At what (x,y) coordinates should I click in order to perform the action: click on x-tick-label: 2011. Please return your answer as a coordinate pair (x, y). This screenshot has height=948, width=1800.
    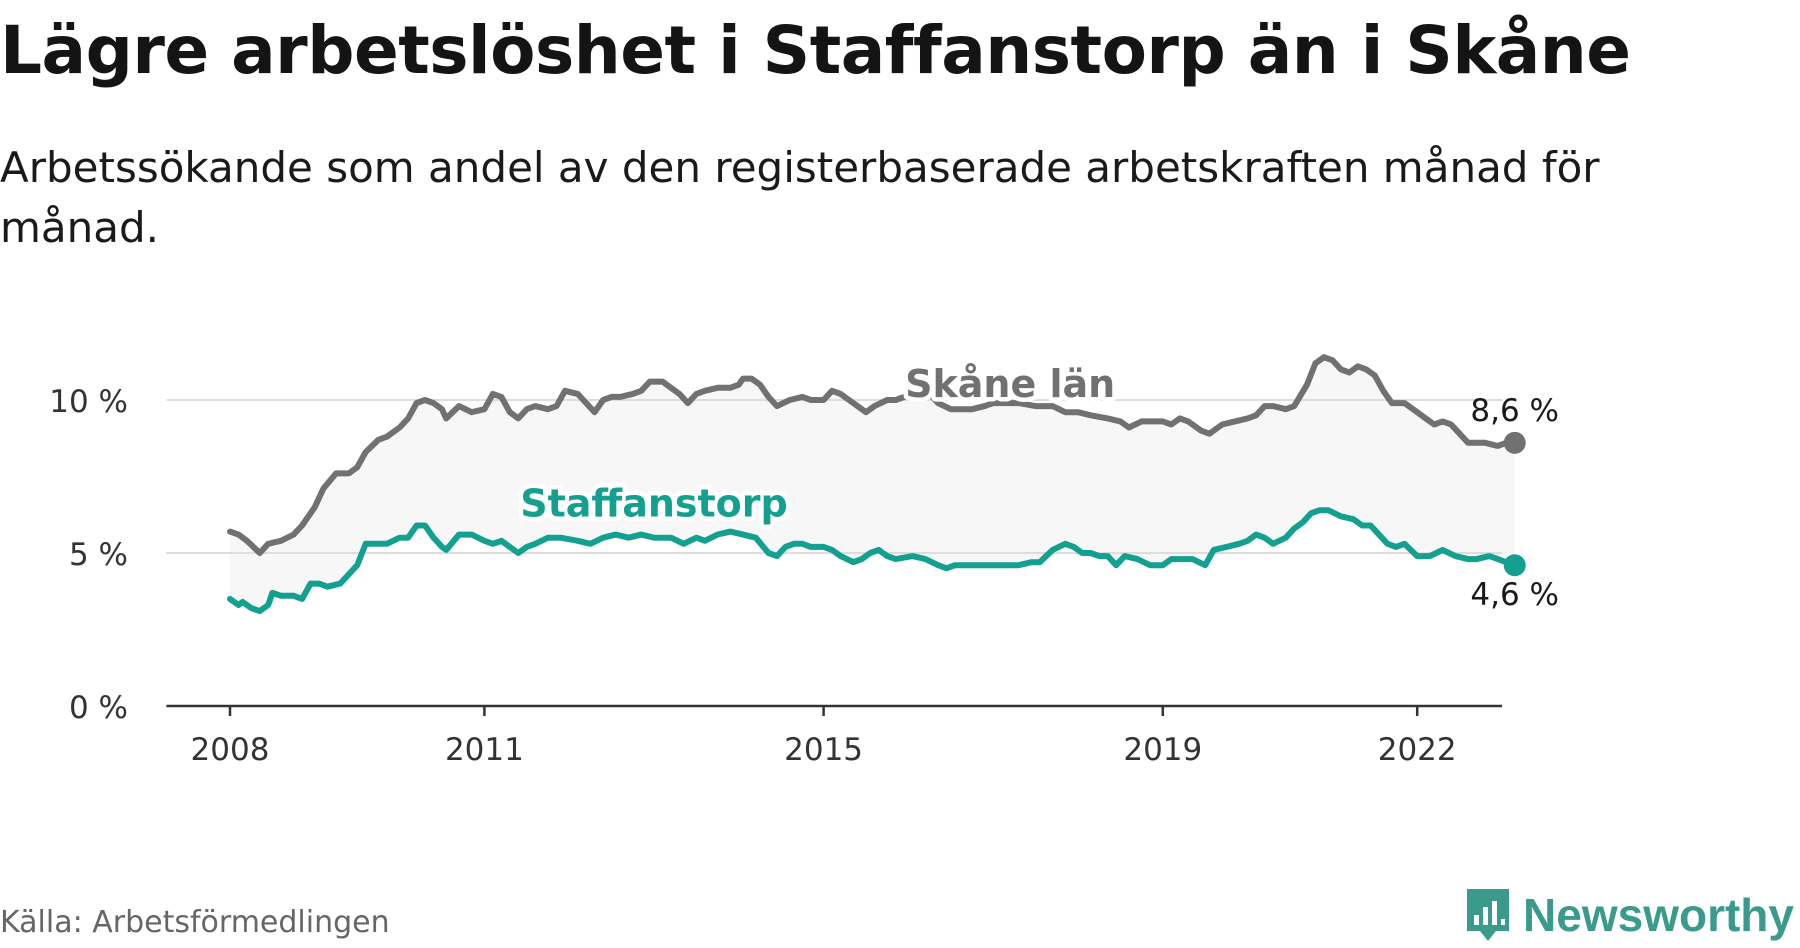
    Looking at the image, I should click on (484, 750).